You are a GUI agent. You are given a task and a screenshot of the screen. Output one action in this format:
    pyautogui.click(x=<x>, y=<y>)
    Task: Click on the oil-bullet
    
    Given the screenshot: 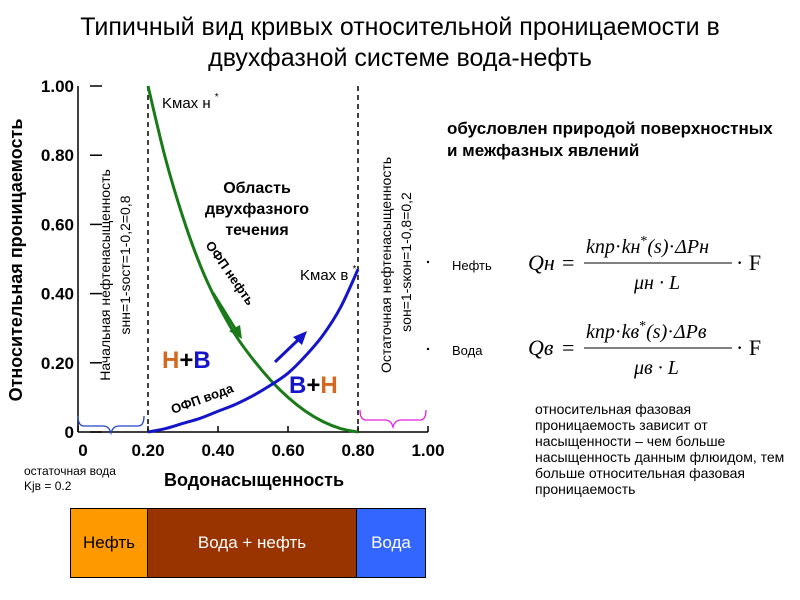 What is the action you would take?
    pyautogui.click(x=428, y=262)
    